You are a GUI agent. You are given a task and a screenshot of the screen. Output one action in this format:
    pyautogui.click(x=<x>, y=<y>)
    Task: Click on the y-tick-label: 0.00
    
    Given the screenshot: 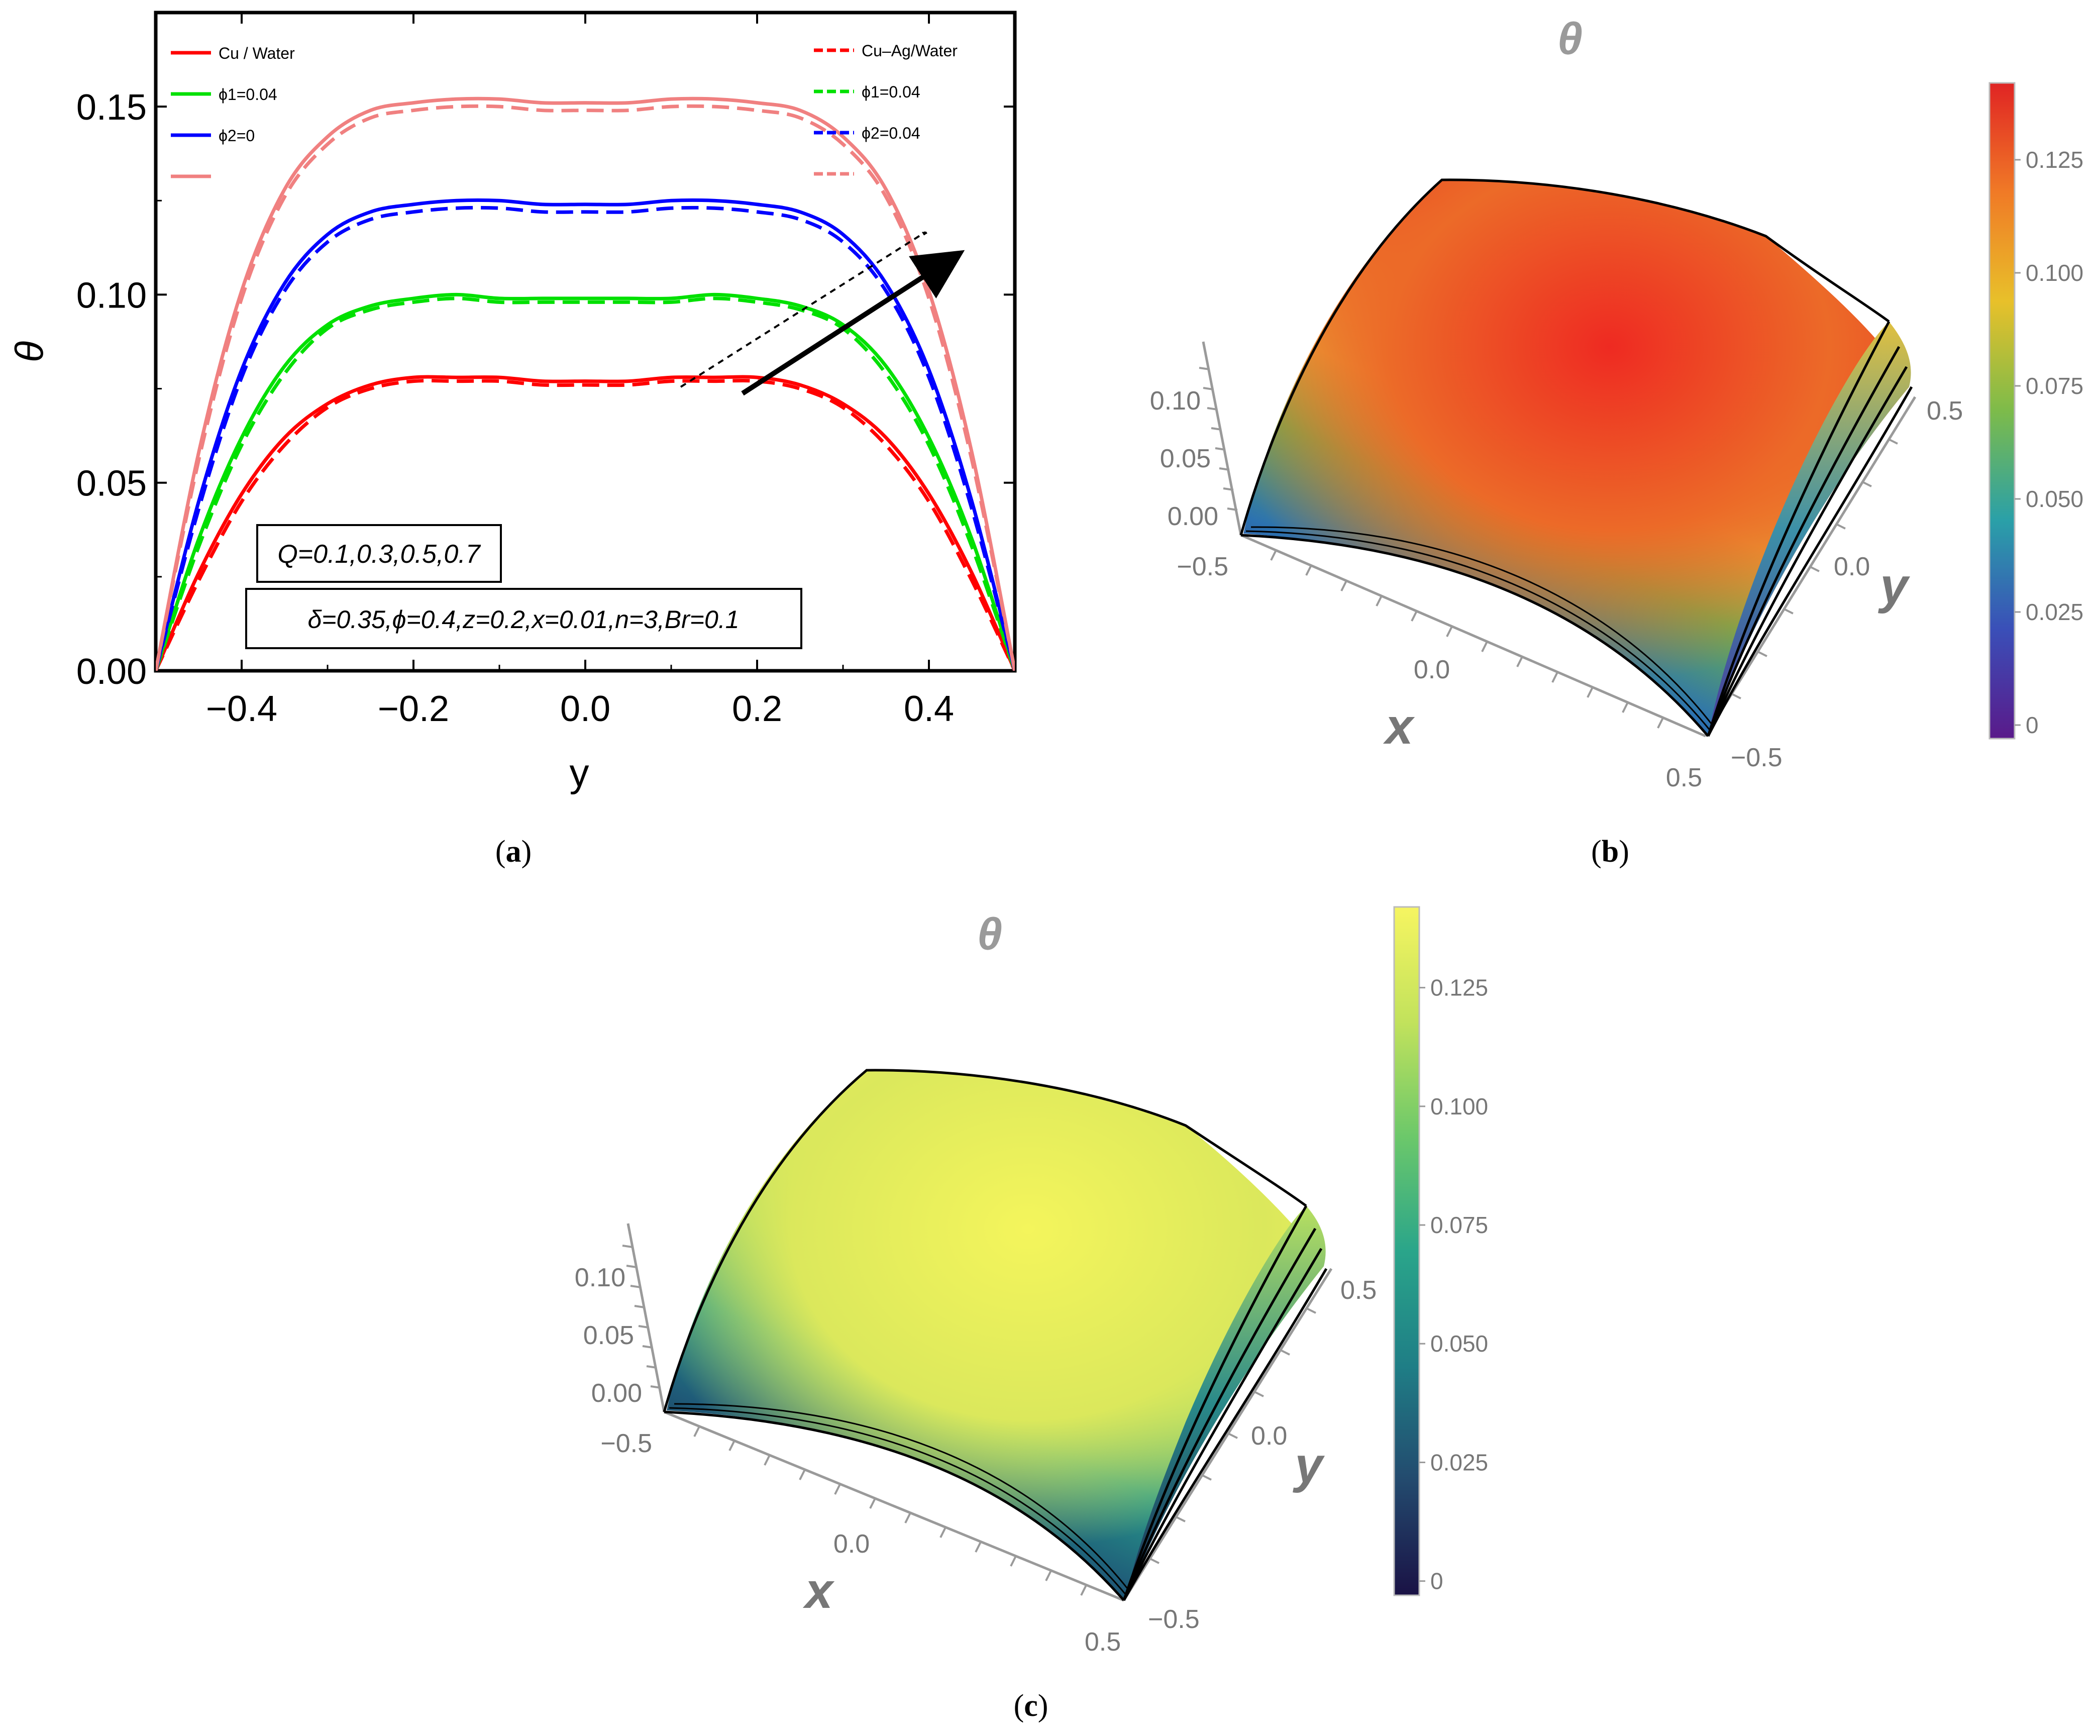 What is the action you would take?
    pyautogui.click(x=111, y=672)
    